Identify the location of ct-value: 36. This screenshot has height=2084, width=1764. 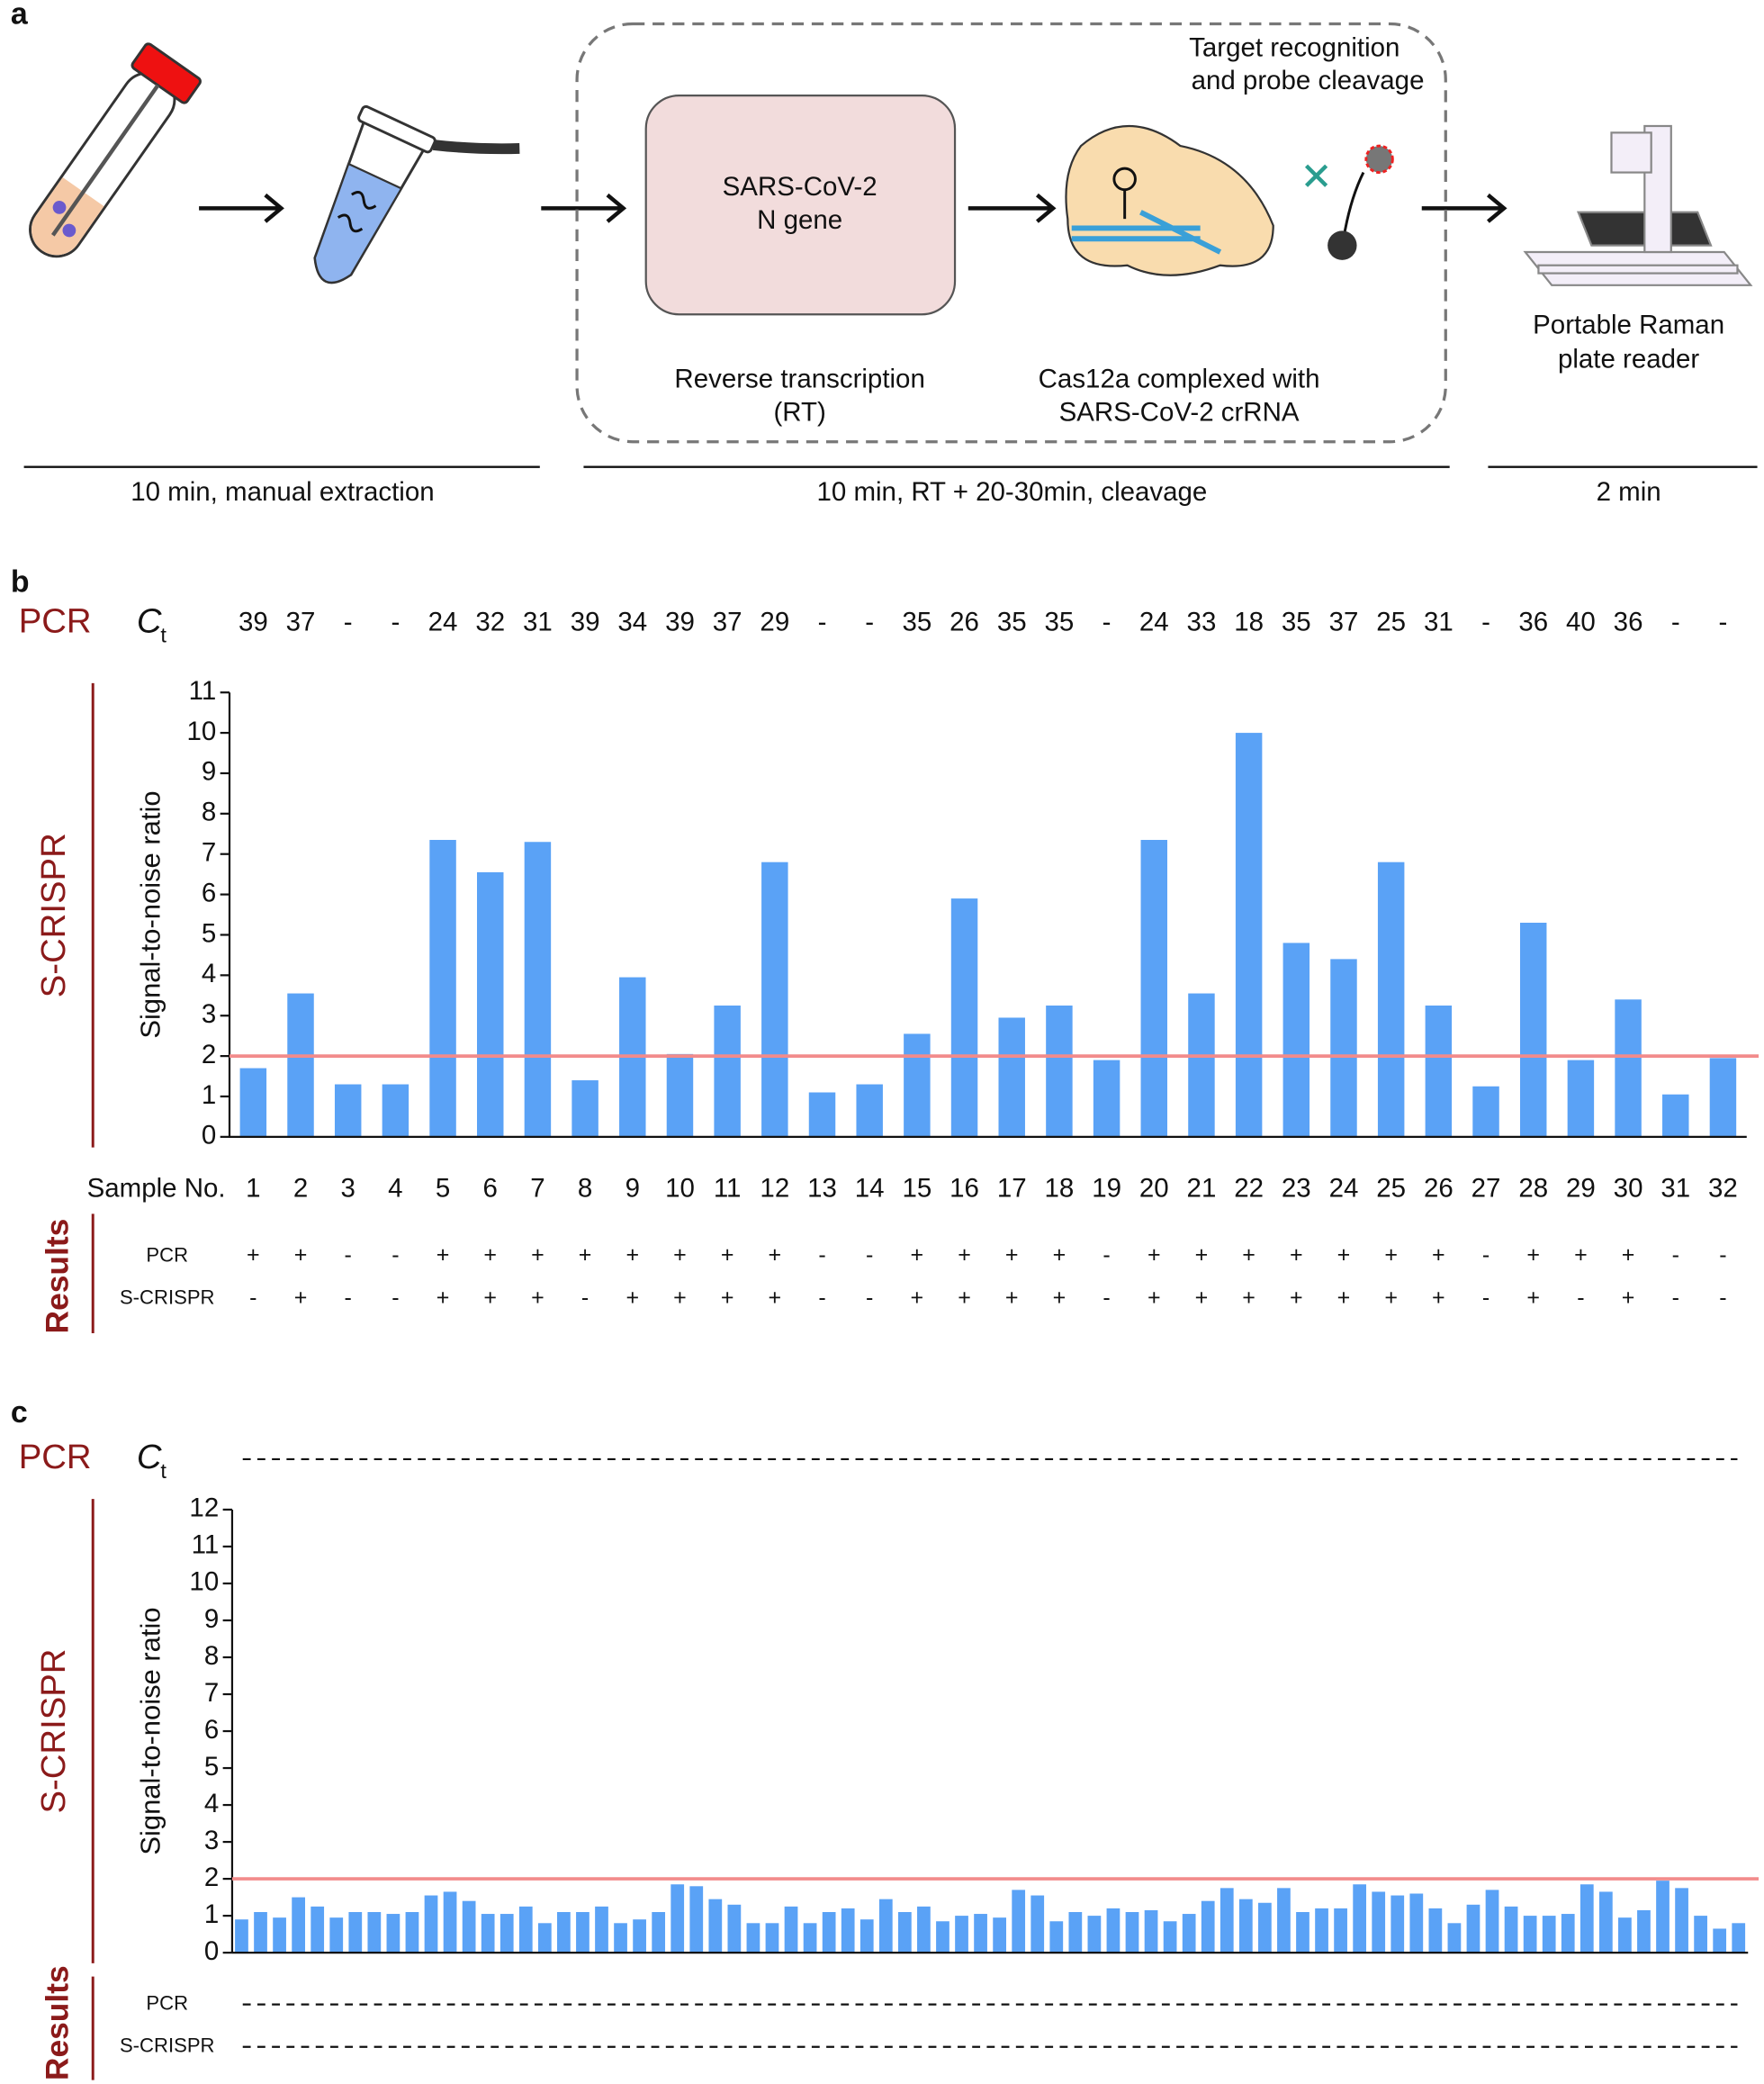
(1533, 621).